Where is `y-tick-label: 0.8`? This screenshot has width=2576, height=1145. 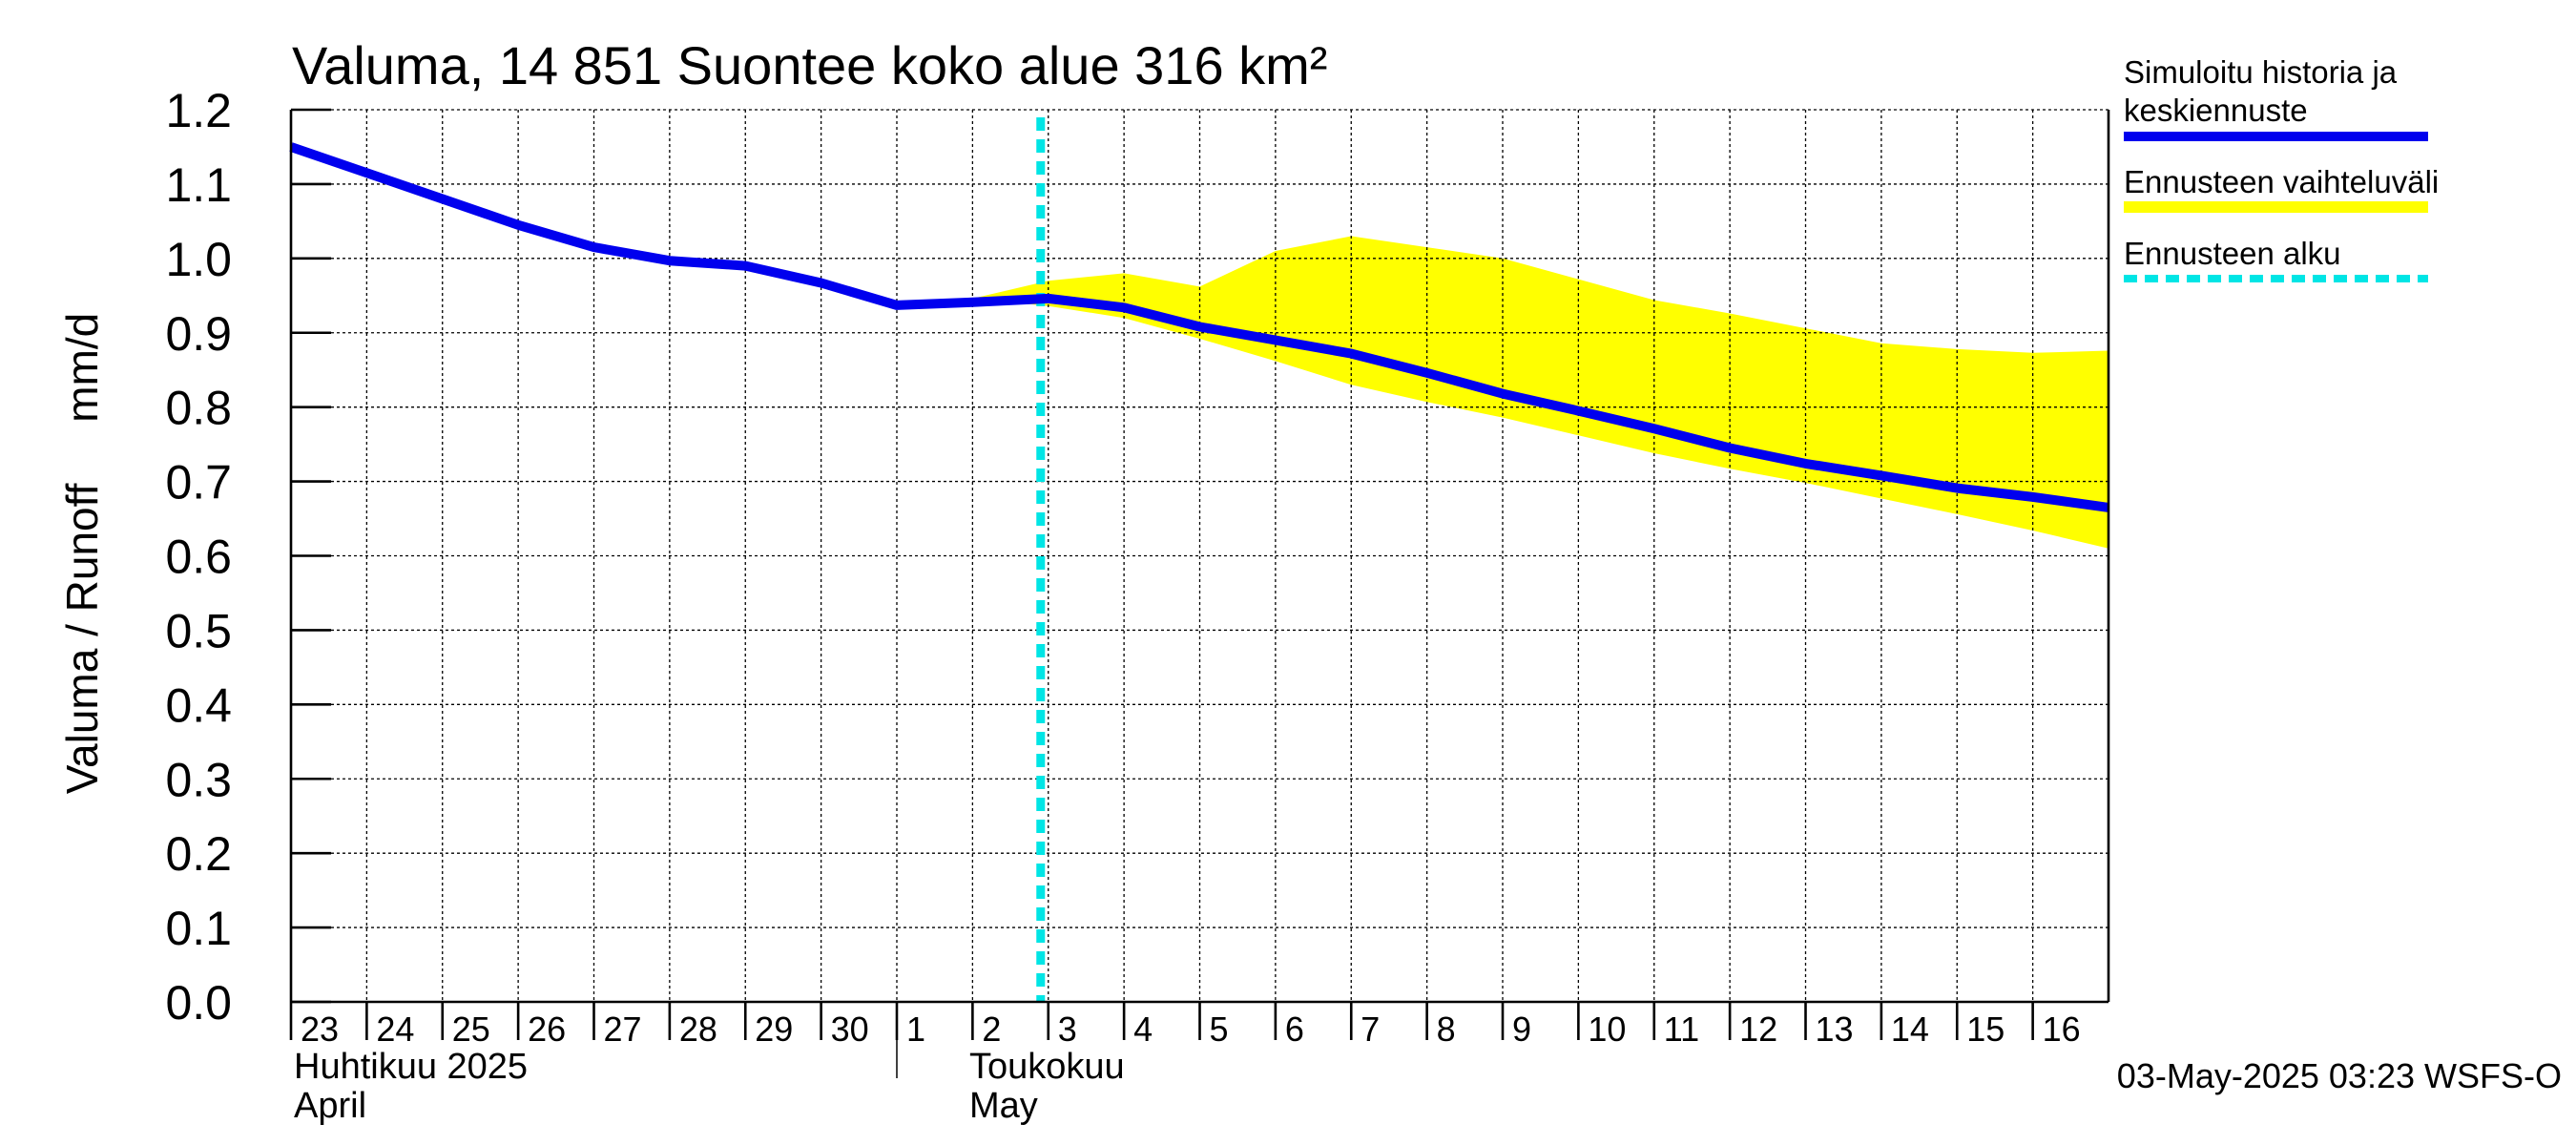
y-tick-label: 0.8 is located at coordinates (198, 408).